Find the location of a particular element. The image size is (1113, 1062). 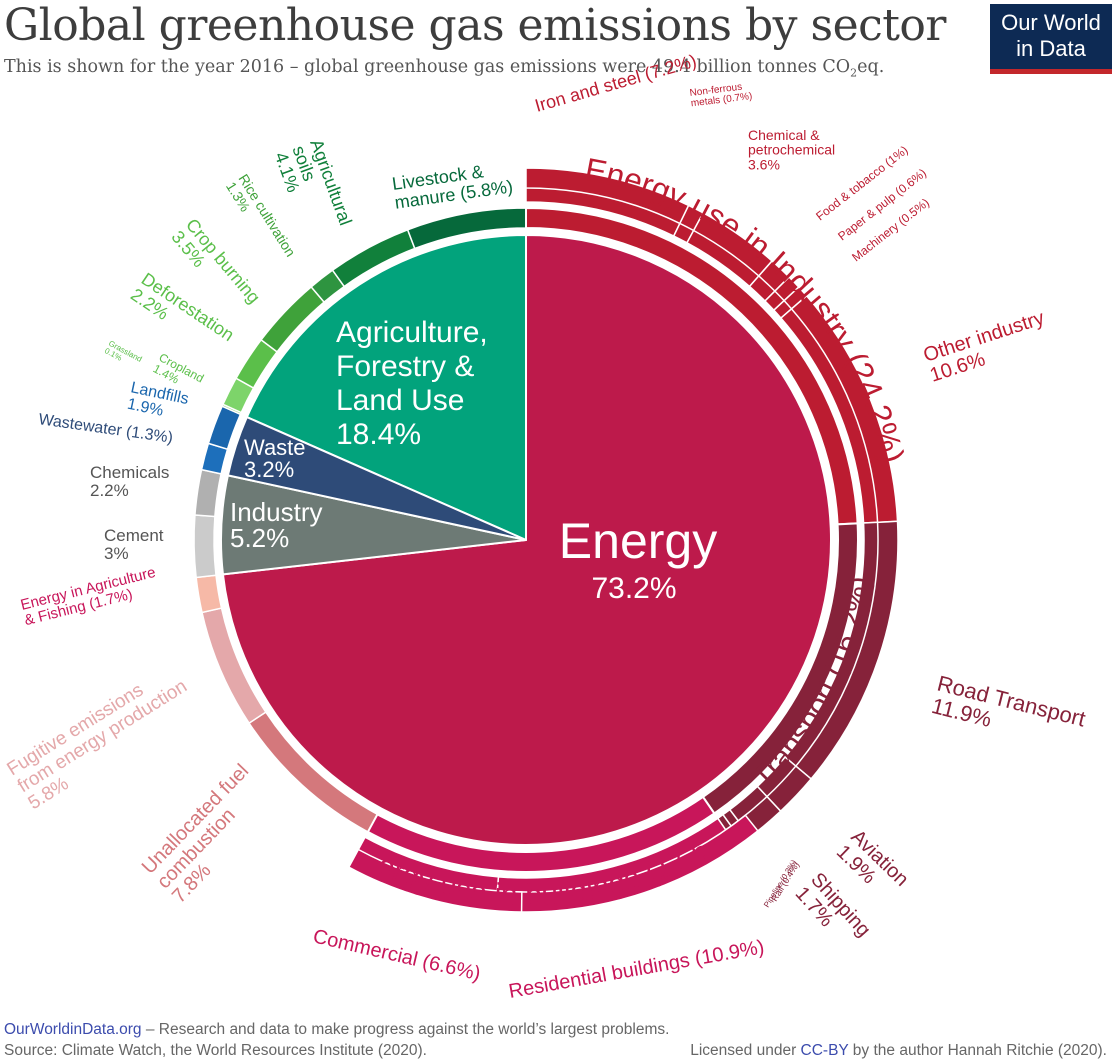

pie-label-agriculture: Agriculture, Forestry & Land Use 18.4% is located at coordinates (412, 383).